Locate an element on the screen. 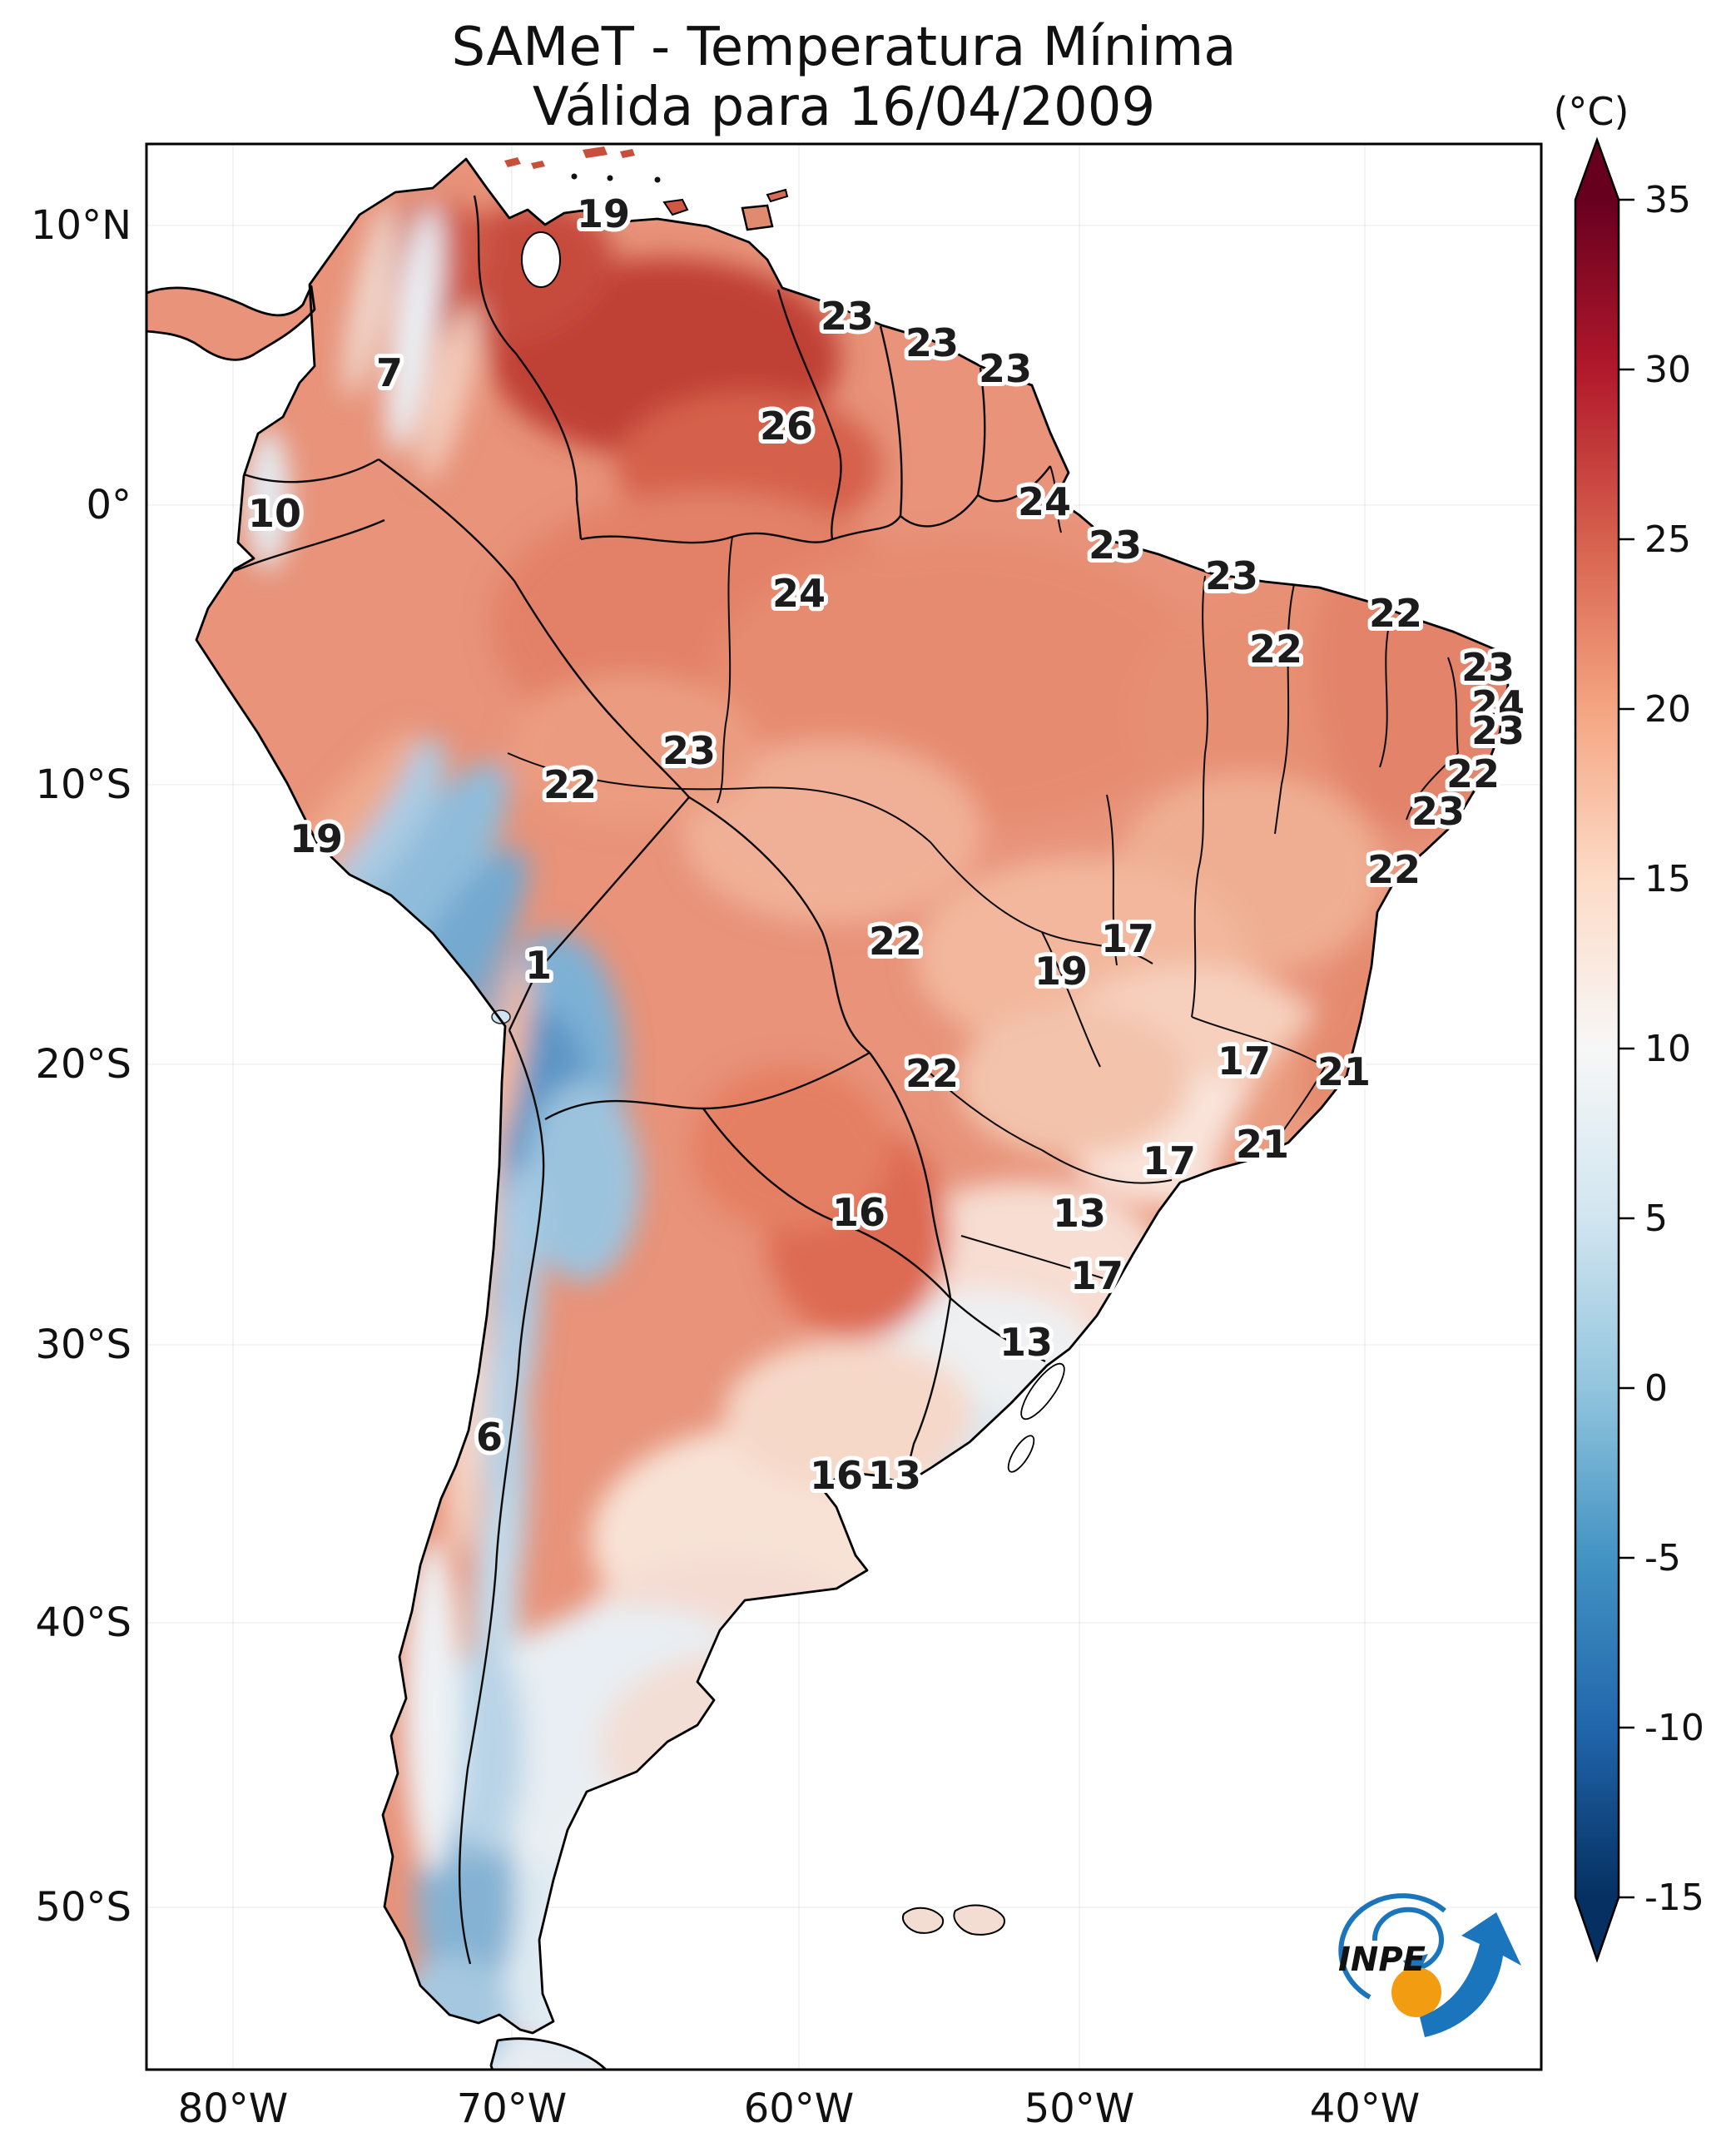 Image resolution: width=1736 pixels, height=2152 pixels. lat-tick-label: 20°S is located at coordinates (83, 1064).